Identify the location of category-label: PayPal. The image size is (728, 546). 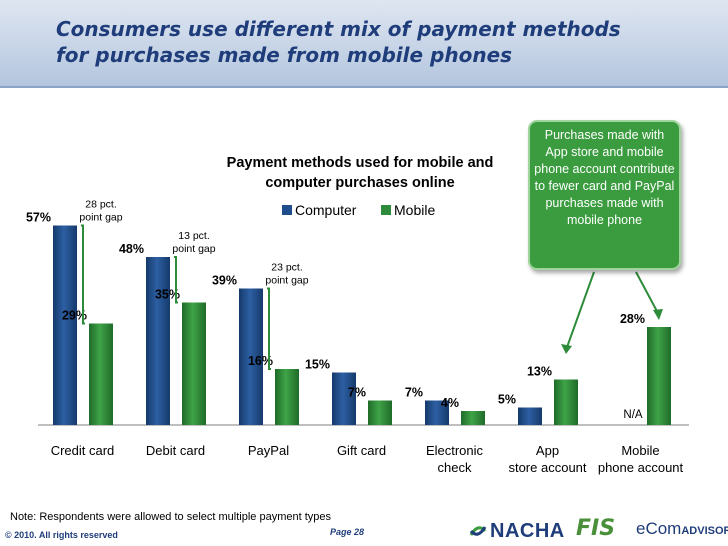
(268, 450).